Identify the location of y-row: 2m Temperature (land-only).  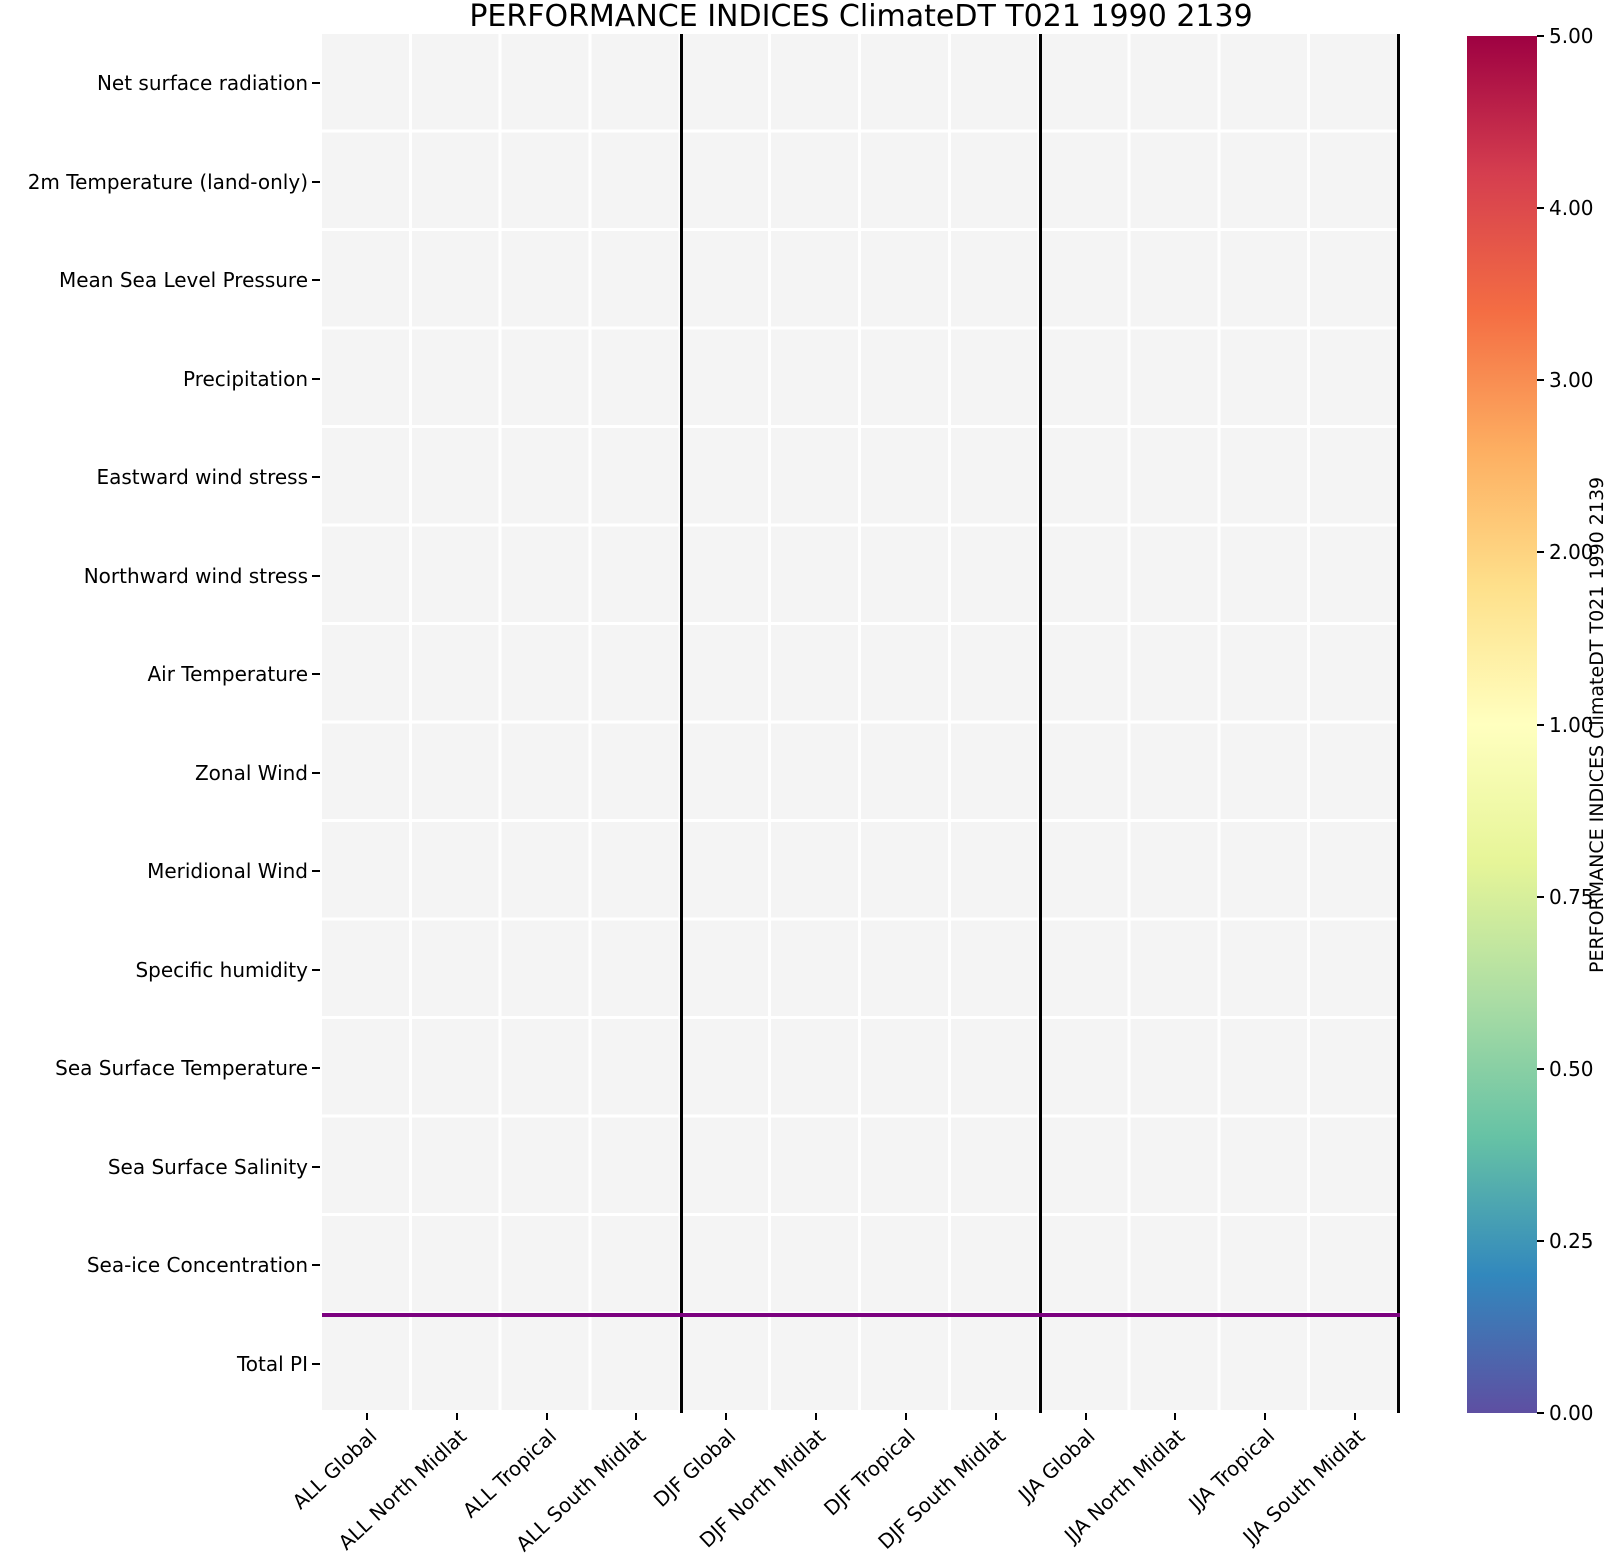
(154, 182).